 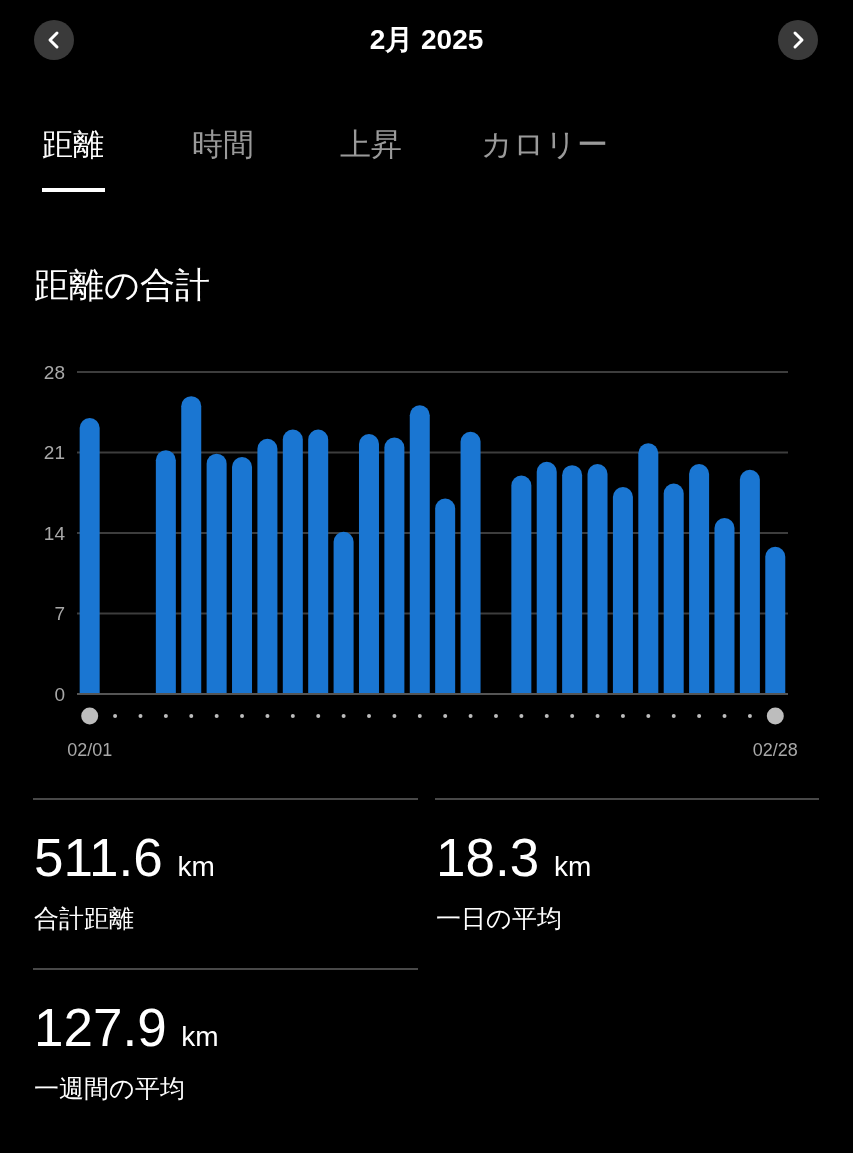 I want to click on text: 18.3 km, so click(x=514, y=858).